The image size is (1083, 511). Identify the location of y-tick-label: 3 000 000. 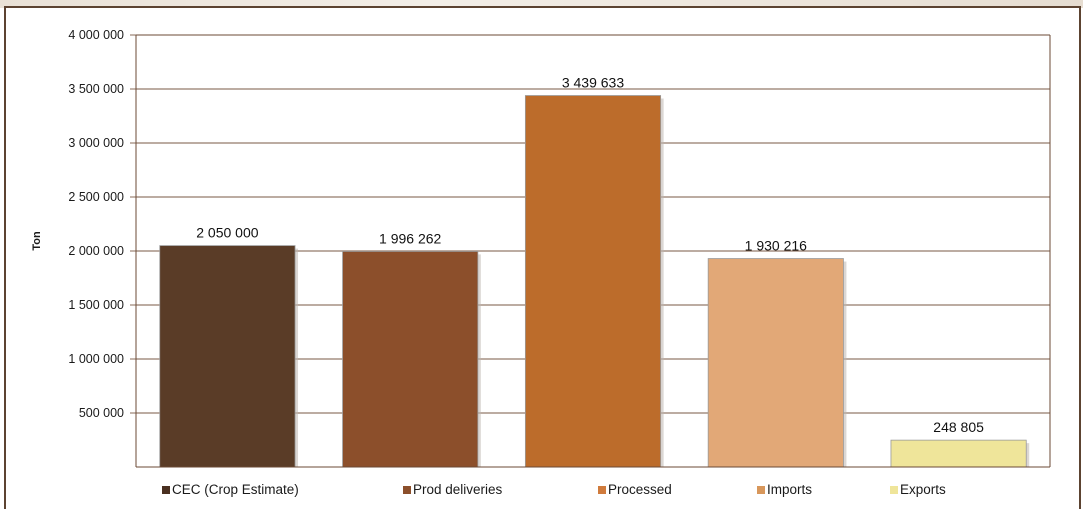
(96, 143).